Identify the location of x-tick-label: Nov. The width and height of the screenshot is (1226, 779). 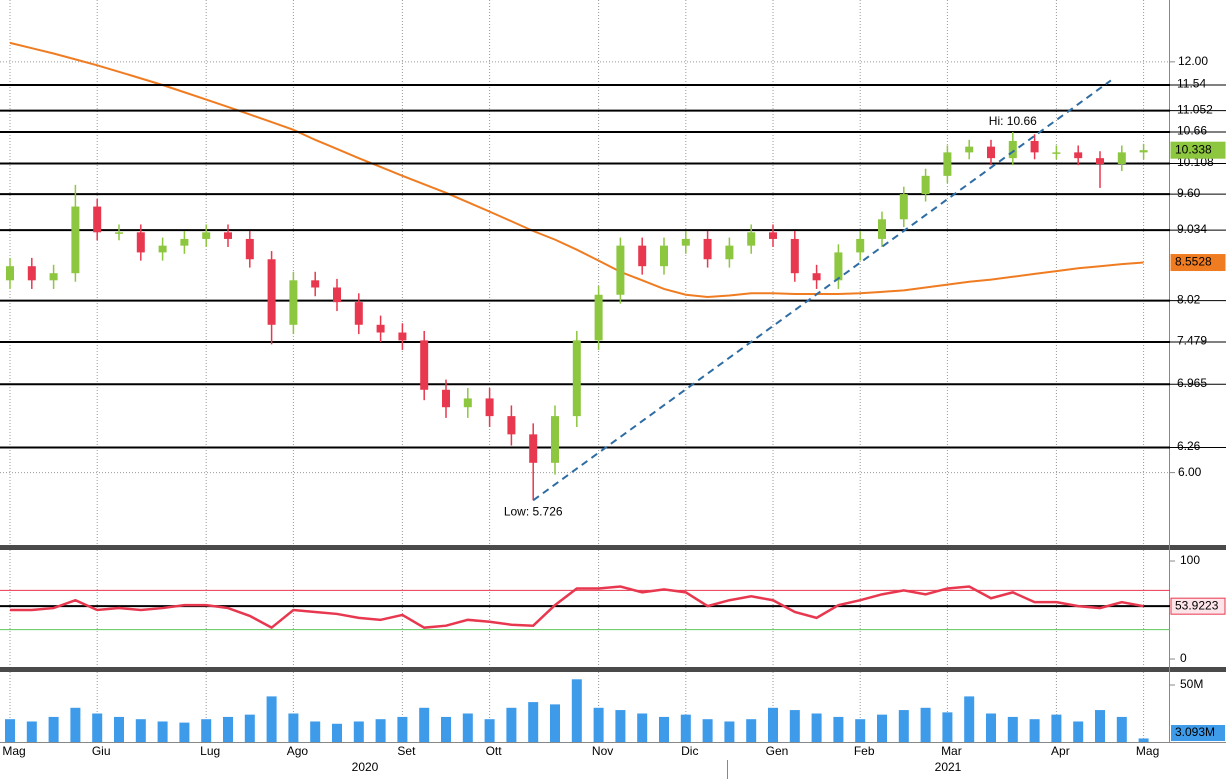
(602, 751).